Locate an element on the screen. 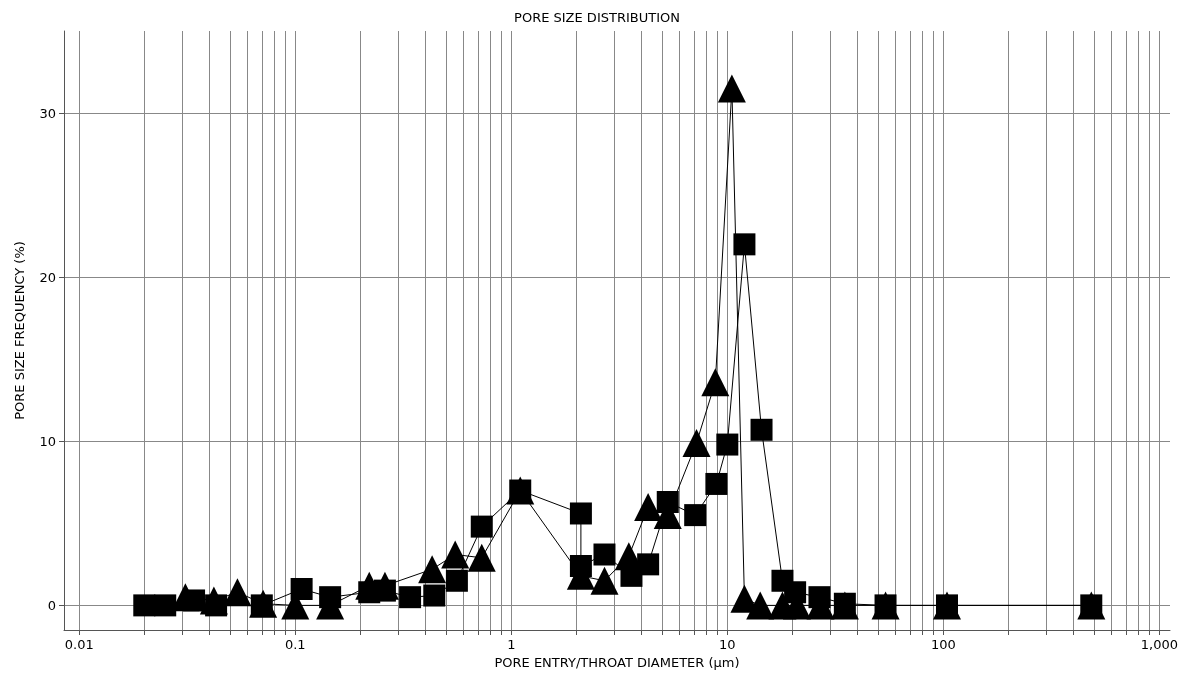 The image size is (1194, 674). x-tick-label: 0.01 is located at coordinates (79, 644).